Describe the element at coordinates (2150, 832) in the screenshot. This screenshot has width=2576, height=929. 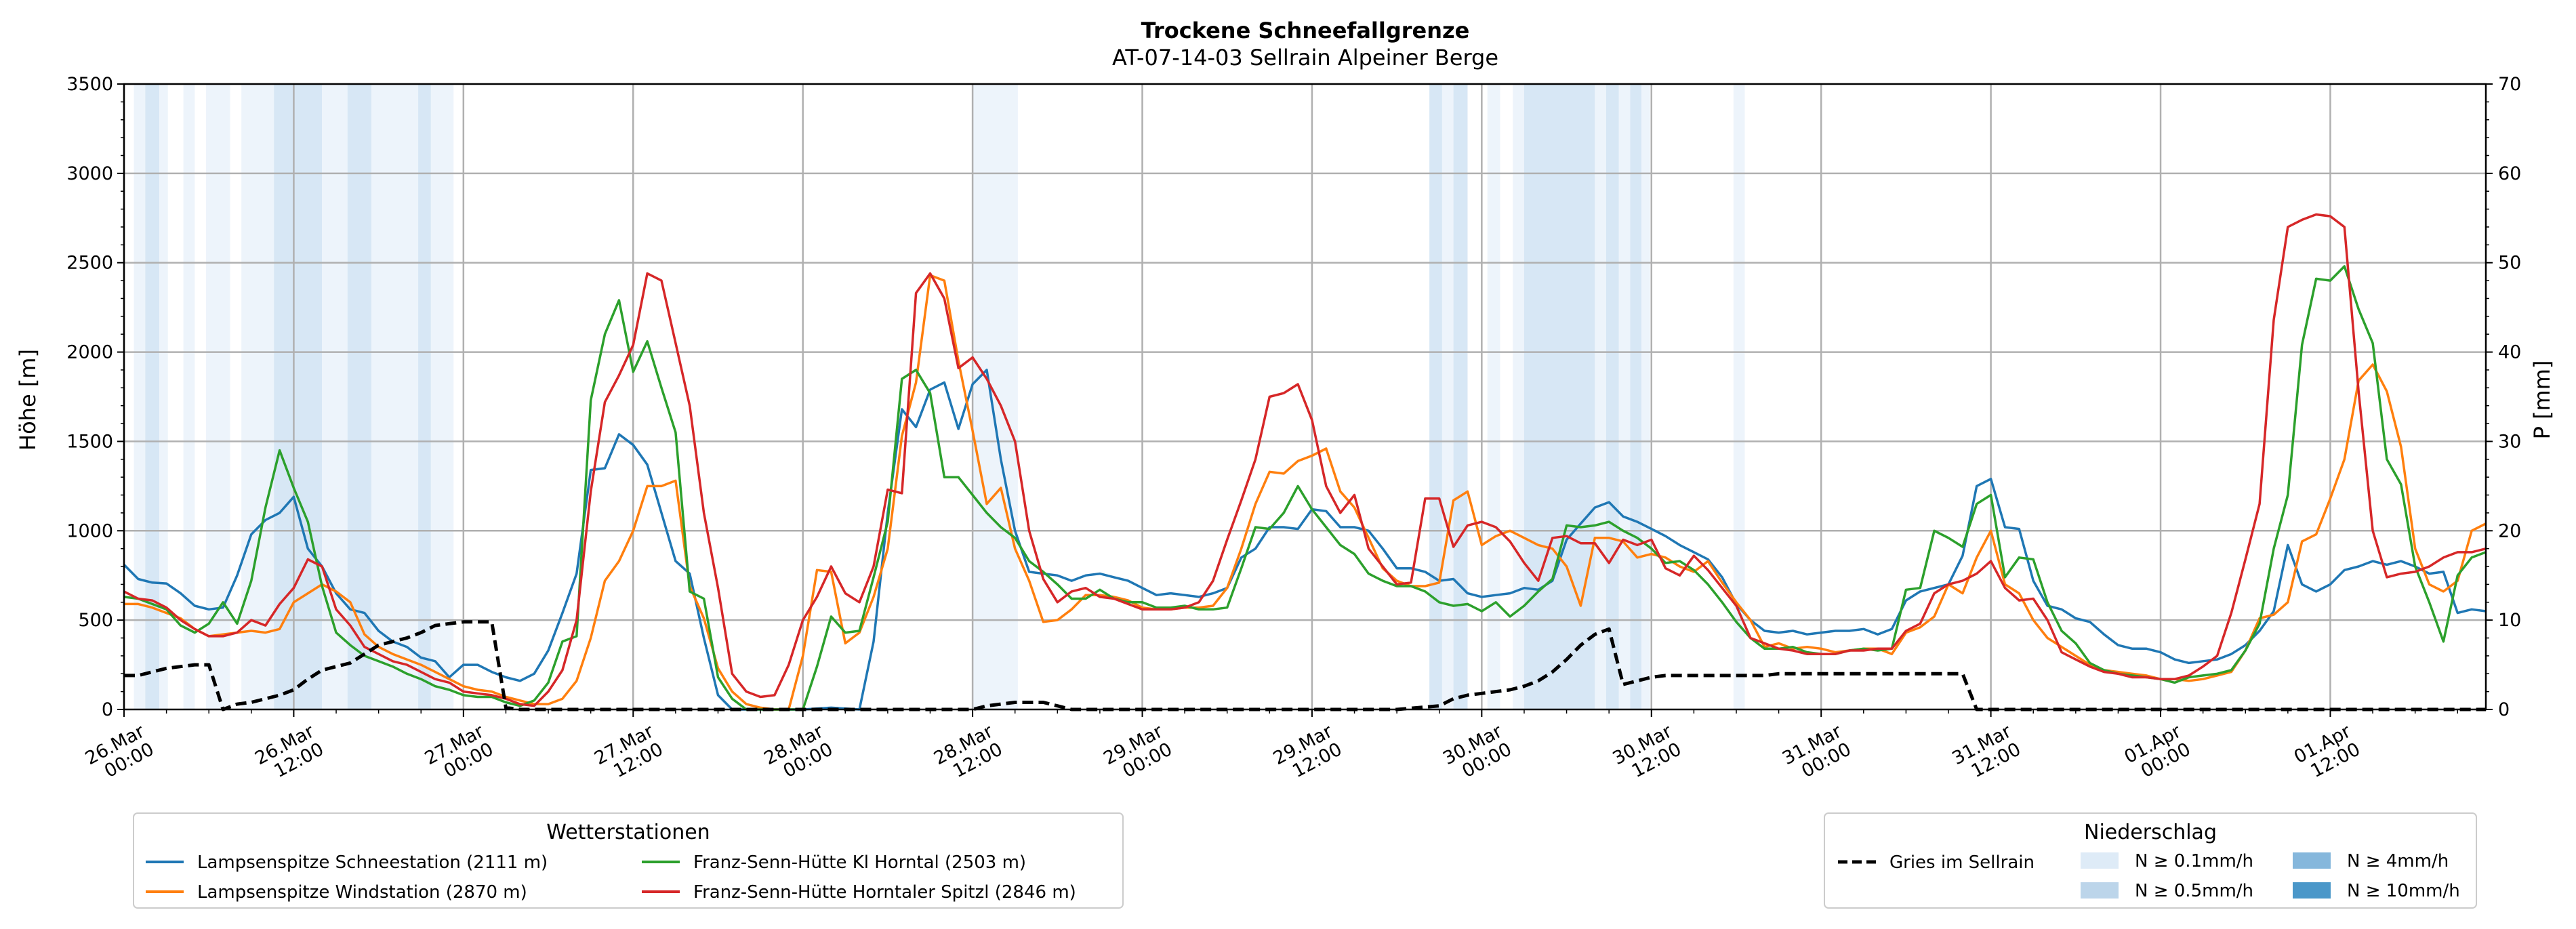
I see `legend-precip-title: Niederschlag` at that location.